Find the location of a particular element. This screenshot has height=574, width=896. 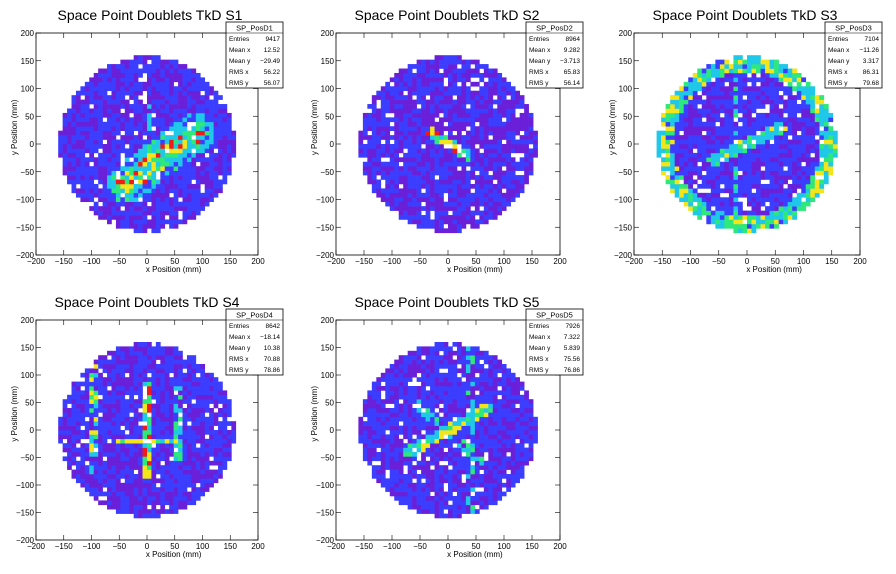

y-tick-label: 0 is located at coordinates (32, 144).